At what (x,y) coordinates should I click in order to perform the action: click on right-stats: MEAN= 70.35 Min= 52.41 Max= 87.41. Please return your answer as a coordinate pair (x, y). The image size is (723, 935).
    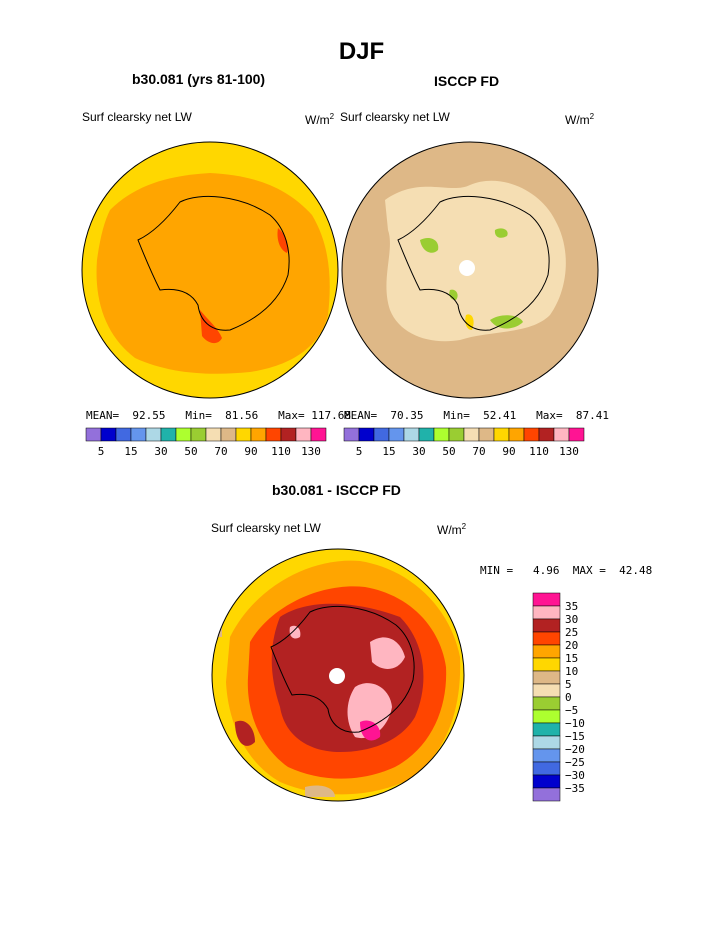
    Looking at the image, I should click on (476, 415).